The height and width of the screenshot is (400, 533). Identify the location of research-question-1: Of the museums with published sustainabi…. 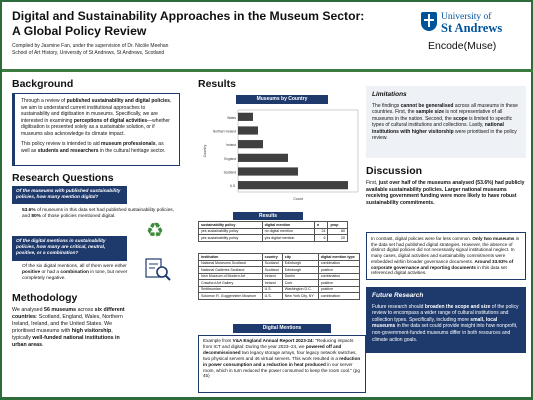
(69, 195).